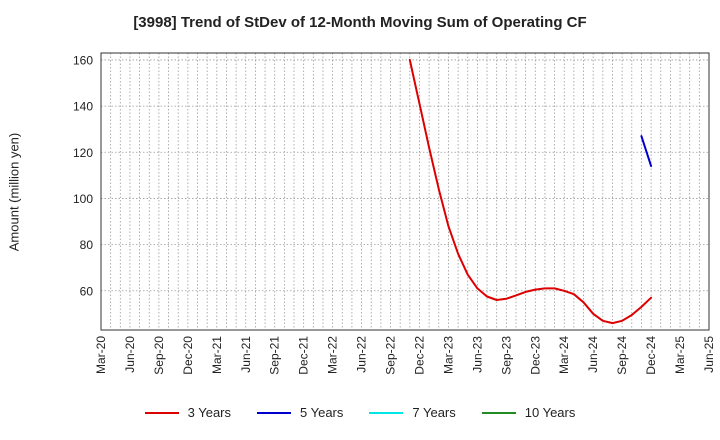  Describe the element at coordinates (680, 355) in the screenshot. I see `x-tick-label: Mar-25` at that location.